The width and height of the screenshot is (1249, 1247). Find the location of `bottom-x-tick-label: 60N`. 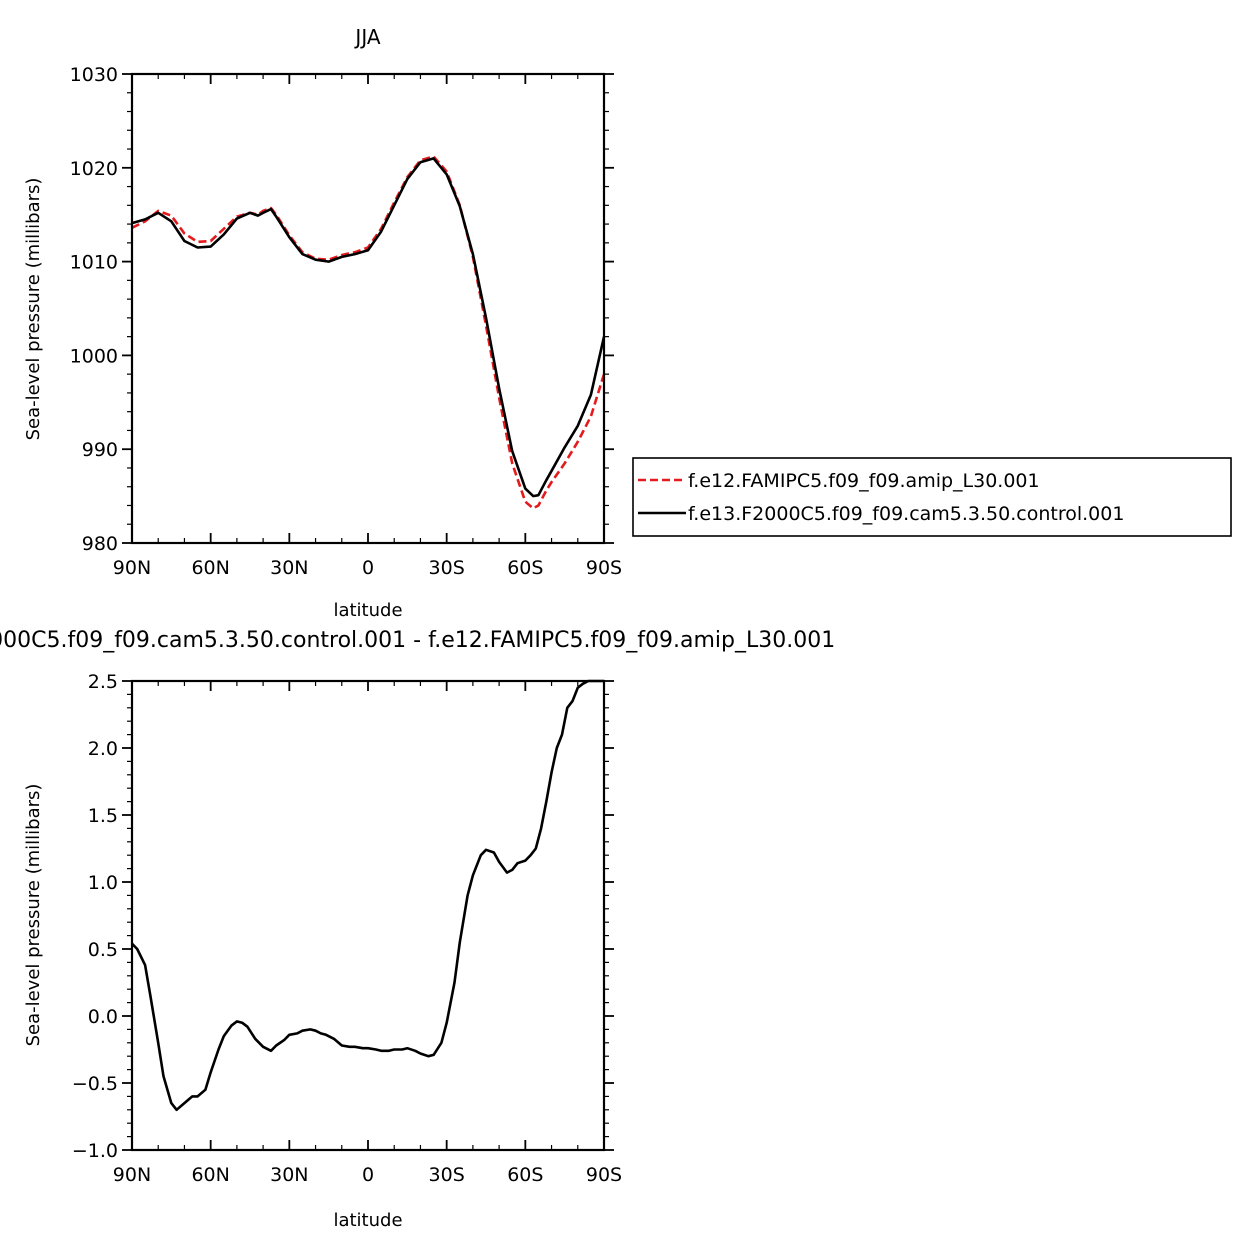

bottom-x-tick-label: 60N is located at coordinates (210, 1175).